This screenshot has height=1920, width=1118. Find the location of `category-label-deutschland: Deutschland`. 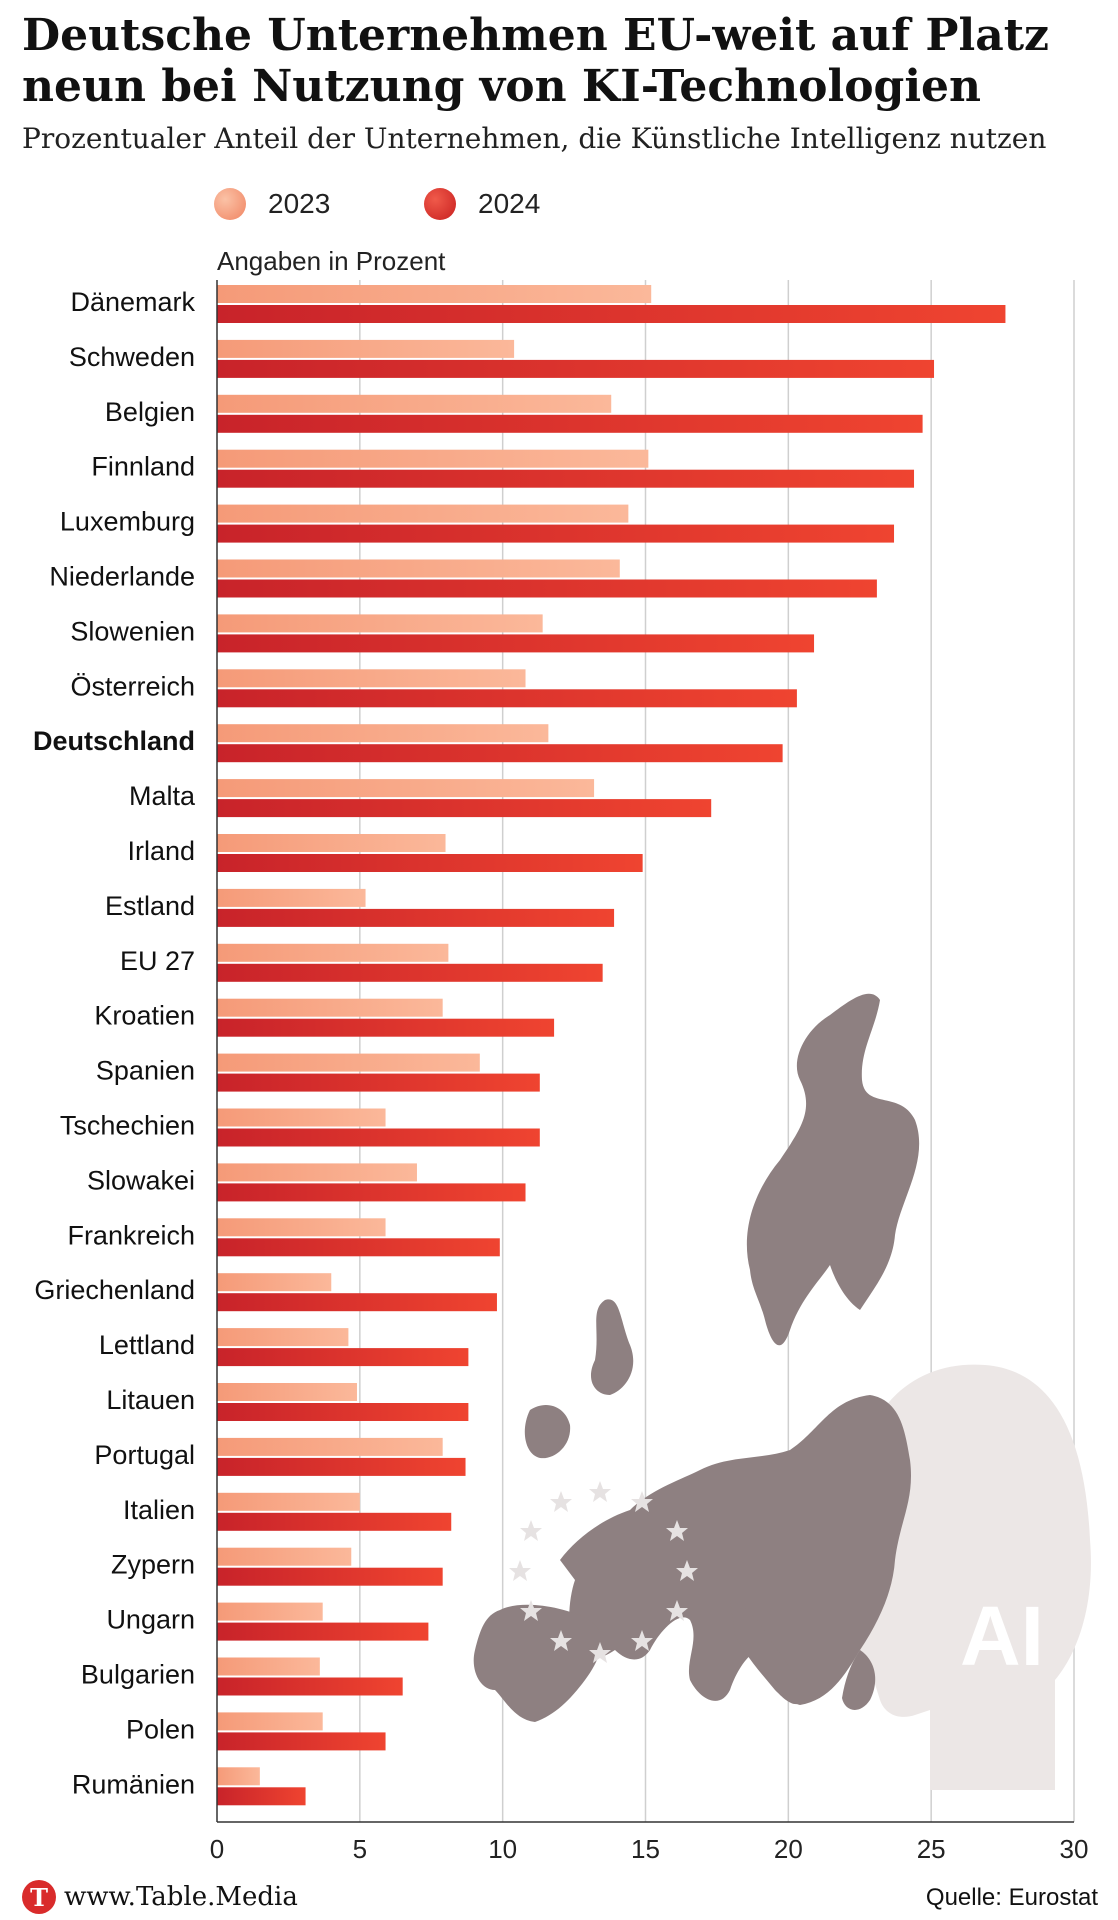

category-label-deutschland: Deutschland is located at coordinates (114, 741).